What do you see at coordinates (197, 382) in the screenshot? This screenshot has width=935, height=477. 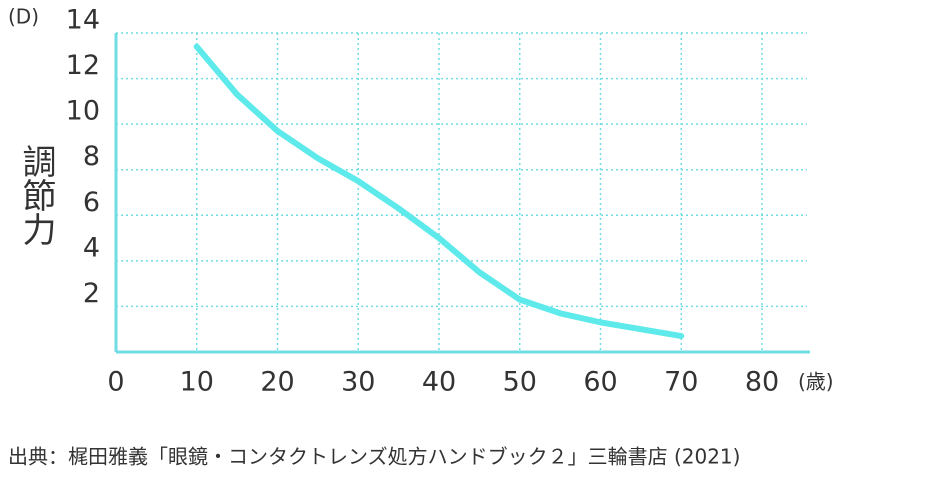 I see `x-tick-label: 10` at bounding box center [197, 382].